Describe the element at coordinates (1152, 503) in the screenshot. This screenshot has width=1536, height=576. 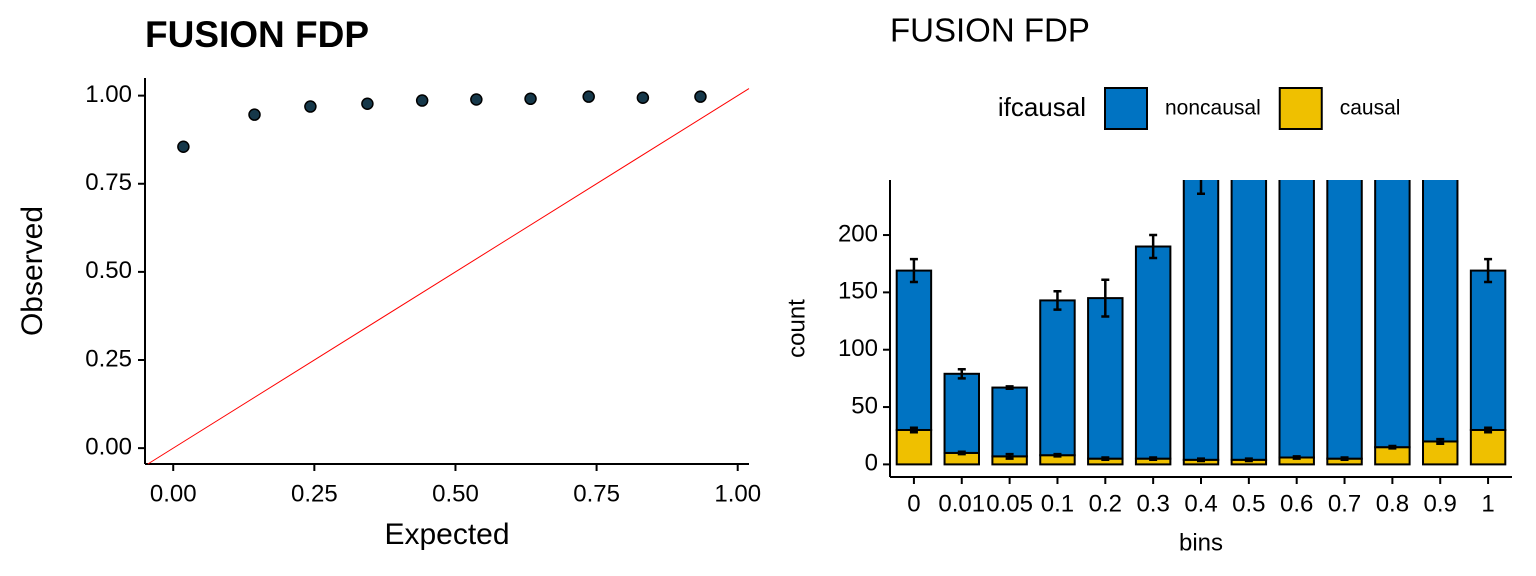
I see `x-tick-label: 0.3` at that location.